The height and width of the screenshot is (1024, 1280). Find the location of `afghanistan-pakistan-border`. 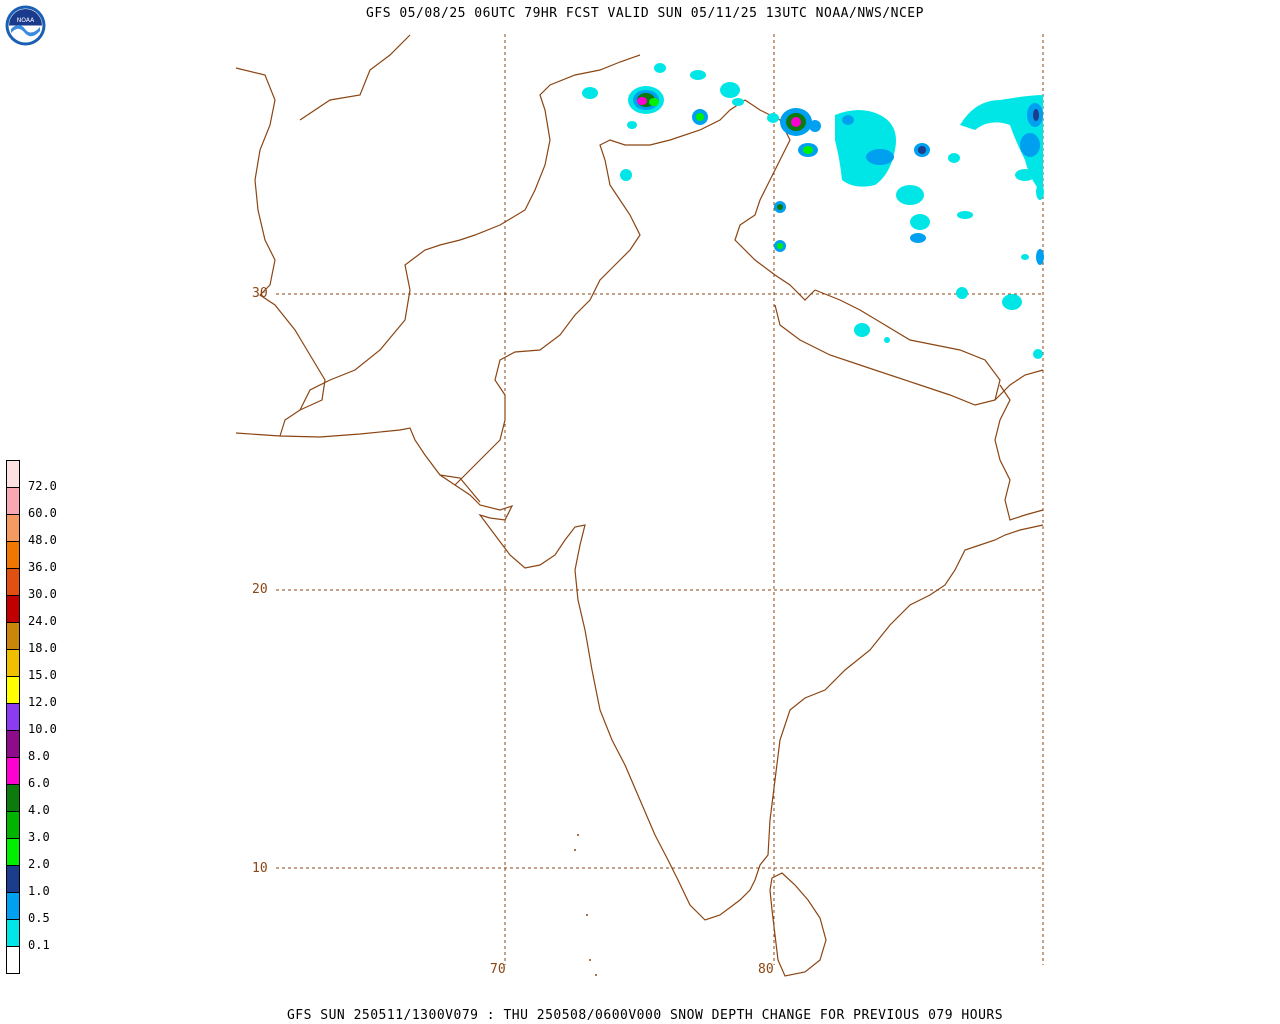

afghanistan-pakistan-border is located at coordinates (470, 232).